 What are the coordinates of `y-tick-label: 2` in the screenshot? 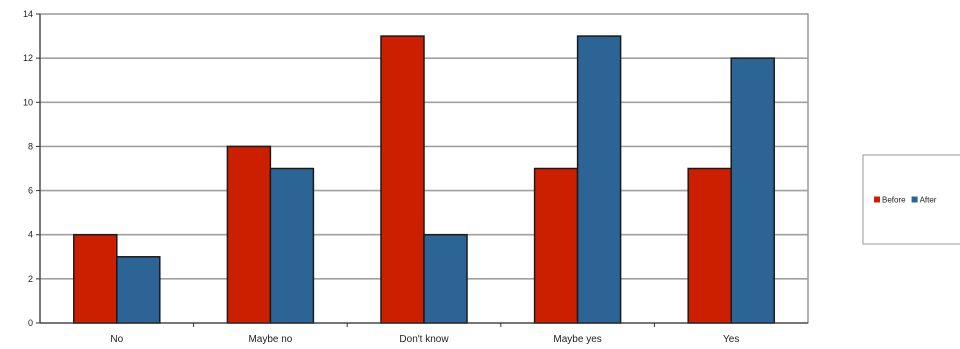 It's located at (30, 279).